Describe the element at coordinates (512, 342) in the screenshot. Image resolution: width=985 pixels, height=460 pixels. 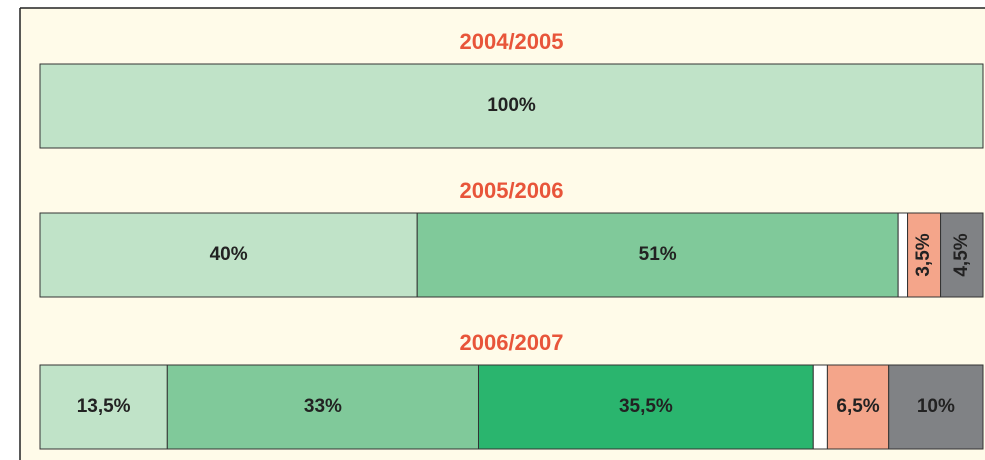
I see `chart-title: 2006/2007` at that location.